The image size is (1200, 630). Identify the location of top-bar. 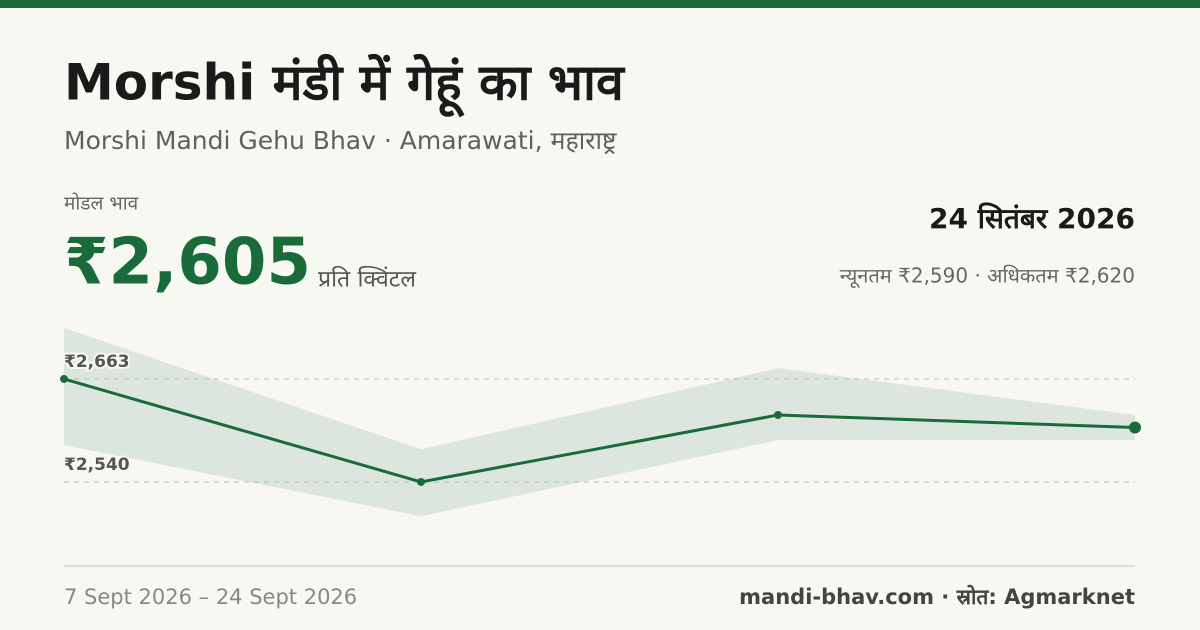
(600, 4).